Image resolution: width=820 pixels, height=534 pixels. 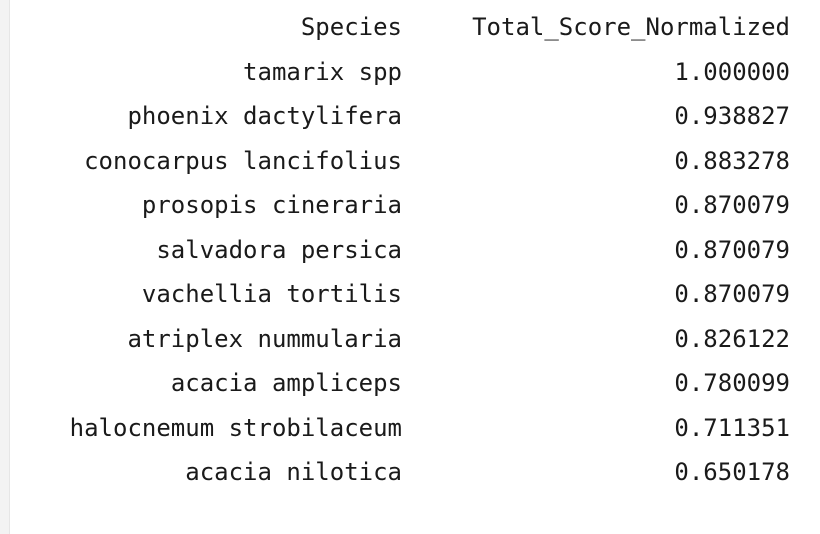 What do you see at coordinates (271, 294) in the screenshot?
I see `species-cell: vachellia tortilis` at bounding box center [271, 294].